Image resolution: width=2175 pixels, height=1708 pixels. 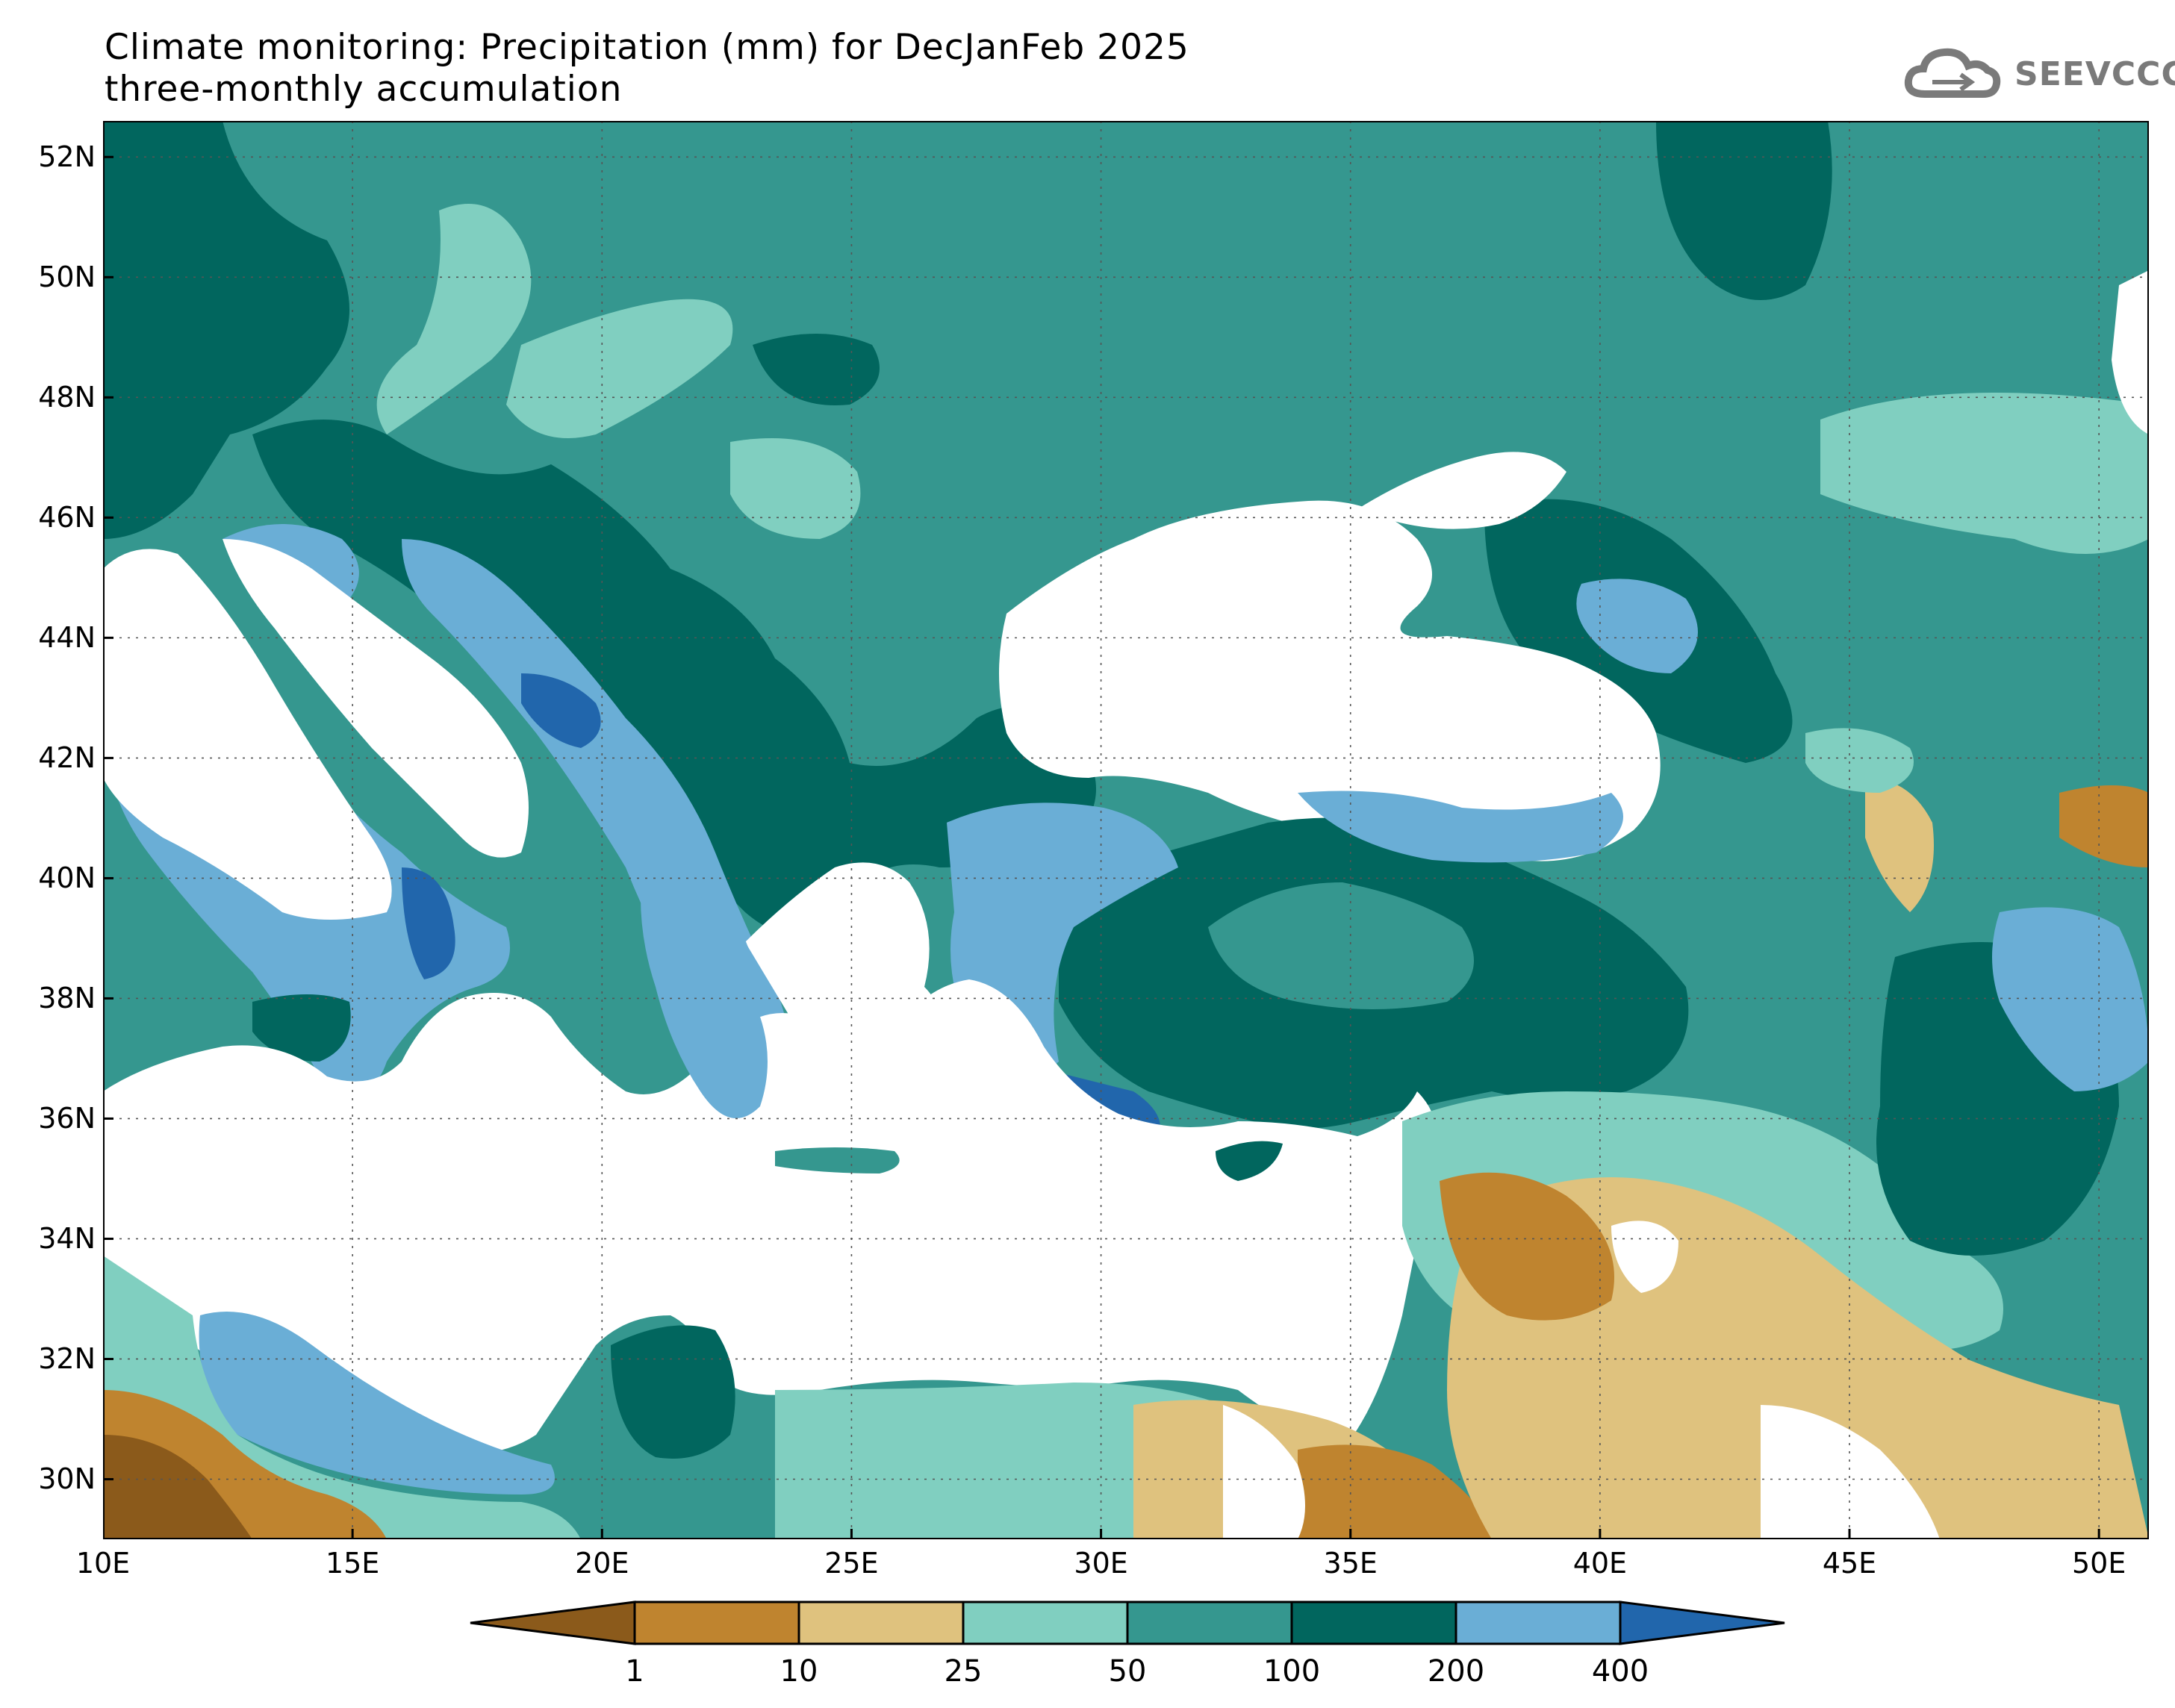 I want to click on region-ukraine-dark, so click(x=816, y=369).